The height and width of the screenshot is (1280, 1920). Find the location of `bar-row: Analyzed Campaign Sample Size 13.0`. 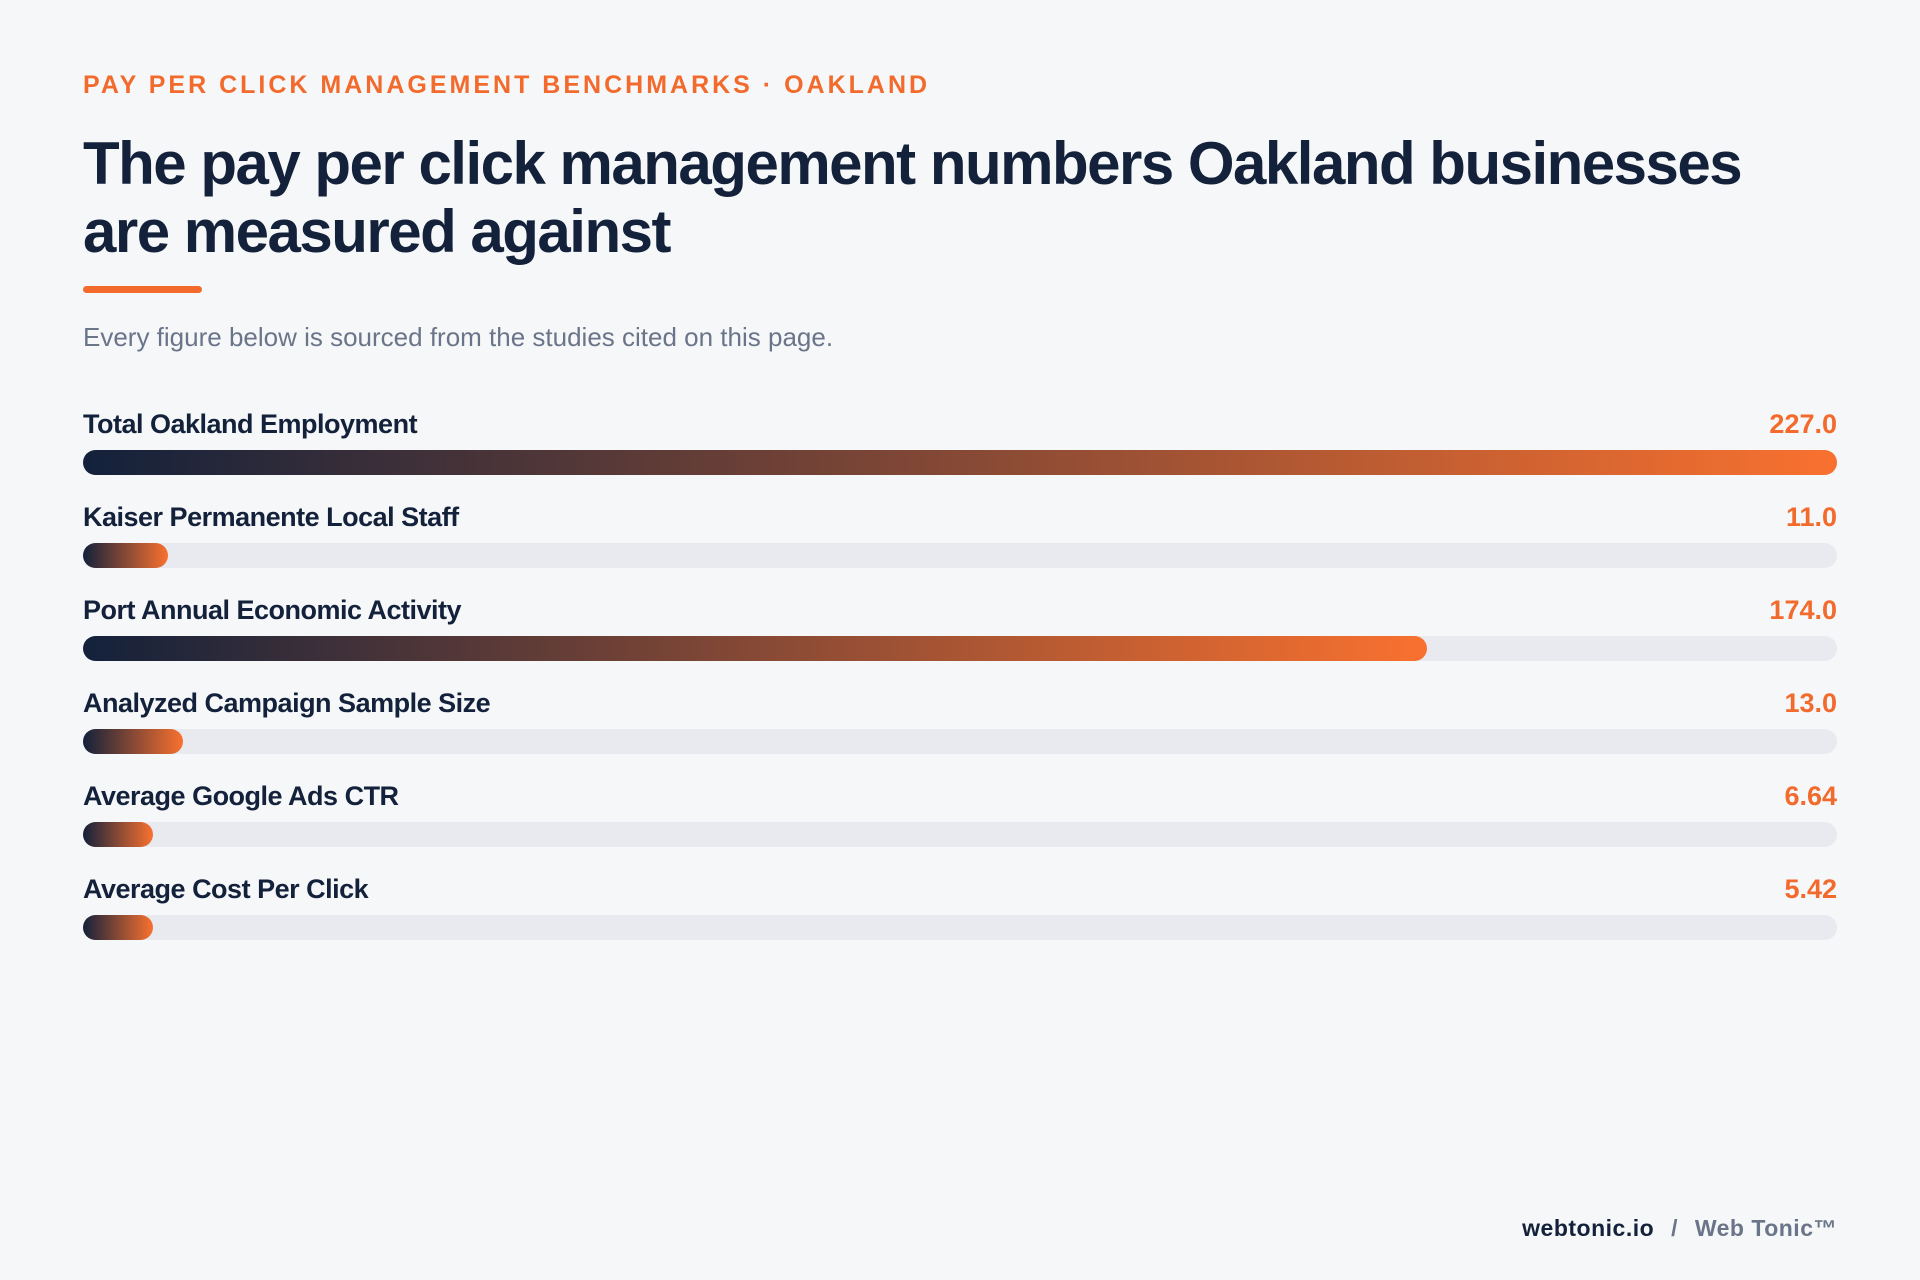

bar-row: Analyzed Campaign Sample Size 13.0 is located at coordinates (960, 732).